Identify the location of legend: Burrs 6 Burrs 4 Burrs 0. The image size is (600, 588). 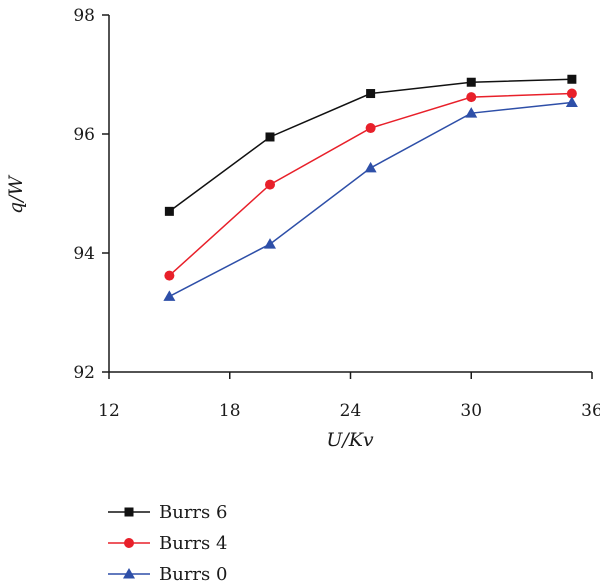
(167, 543).